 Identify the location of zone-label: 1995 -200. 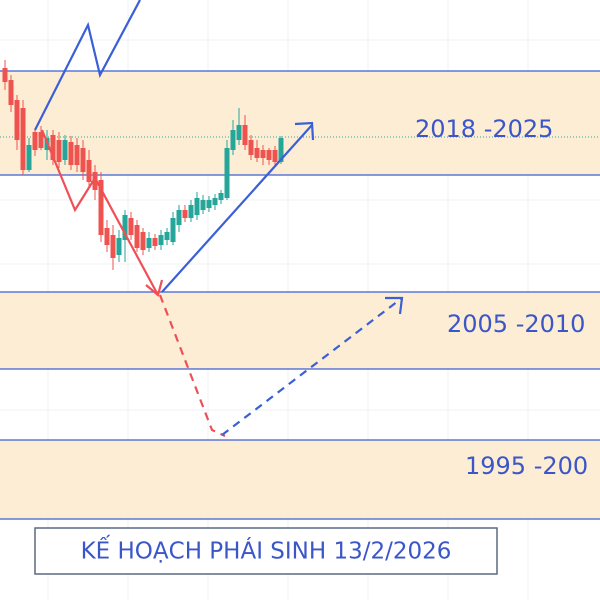
(526, 466).